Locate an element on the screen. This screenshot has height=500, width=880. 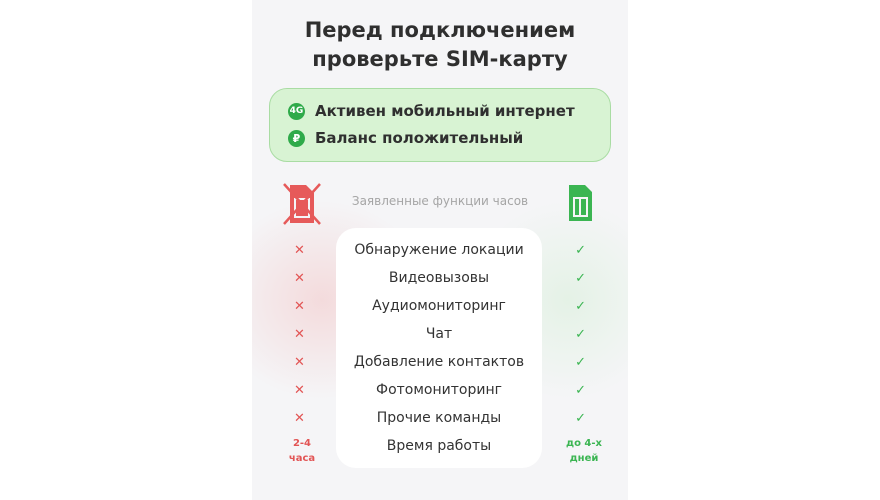
ruble-icon: ₽ is located at coordinates (296, 138).